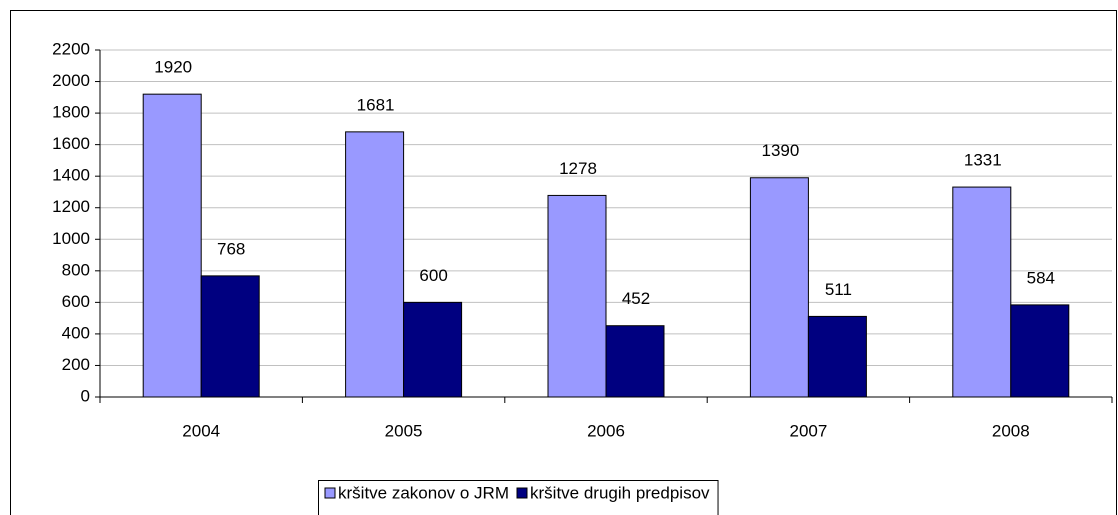 The image size is (1118, 515). Describe the element at coordinates (85, 395) in the screenshot. I see `y-tick-label: 0` at that location.